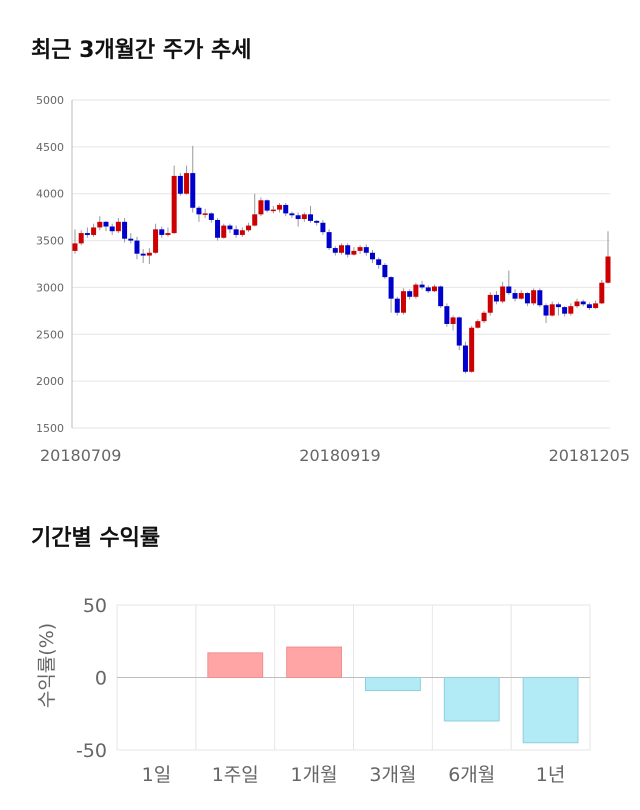 The height and width of the screenshot is (810, 640). Describe the element at coordinates (101, 679) in the screenshot. I see `y-tick-label: 0` at that location.